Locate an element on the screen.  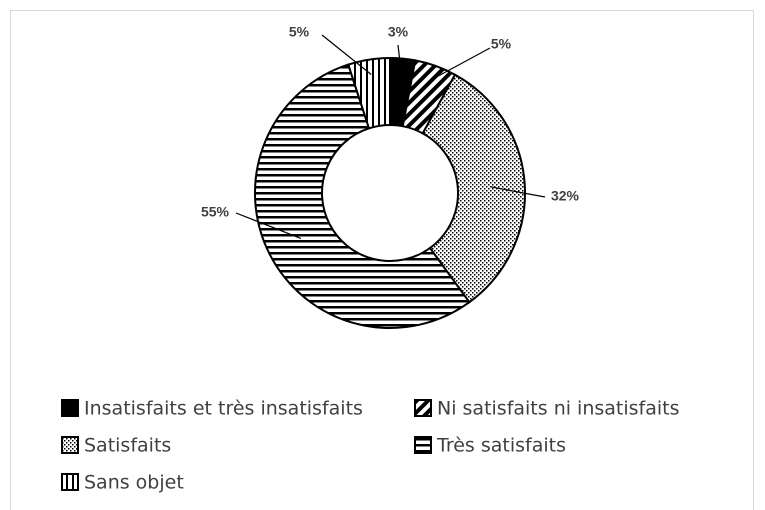
legend-label: Insatisfaits et très insatisfaits is located at coordinates (223, 409).